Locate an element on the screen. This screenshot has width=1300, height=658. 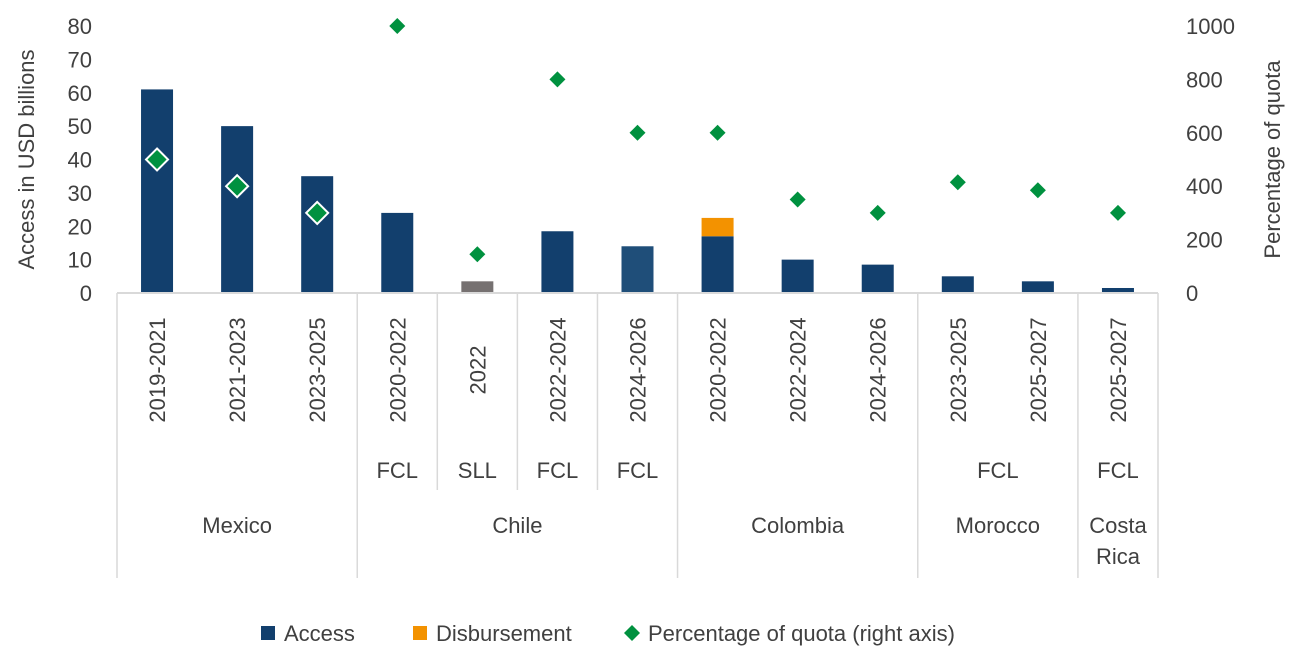
group-label: Colombia is located at coordinates (798, 525).